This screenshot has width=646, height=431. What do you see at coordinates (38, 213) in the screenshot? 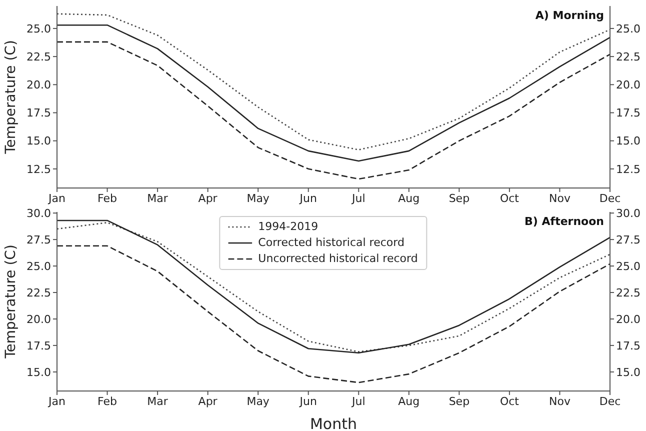
I see `y-tick-label: 30.0` at bounding box center [38, 213].